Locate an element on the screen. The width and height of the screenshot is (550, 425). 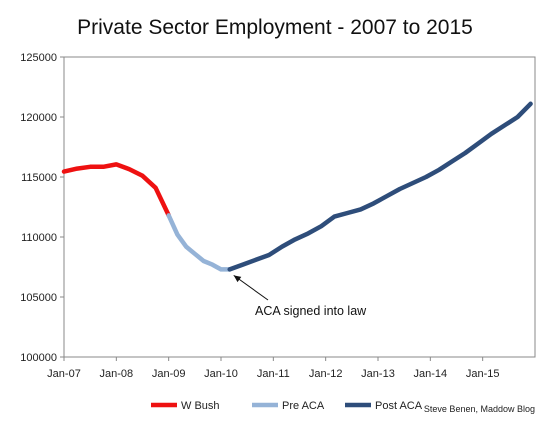
y-tick-label: 120000 is located at coordinates (38, 118).